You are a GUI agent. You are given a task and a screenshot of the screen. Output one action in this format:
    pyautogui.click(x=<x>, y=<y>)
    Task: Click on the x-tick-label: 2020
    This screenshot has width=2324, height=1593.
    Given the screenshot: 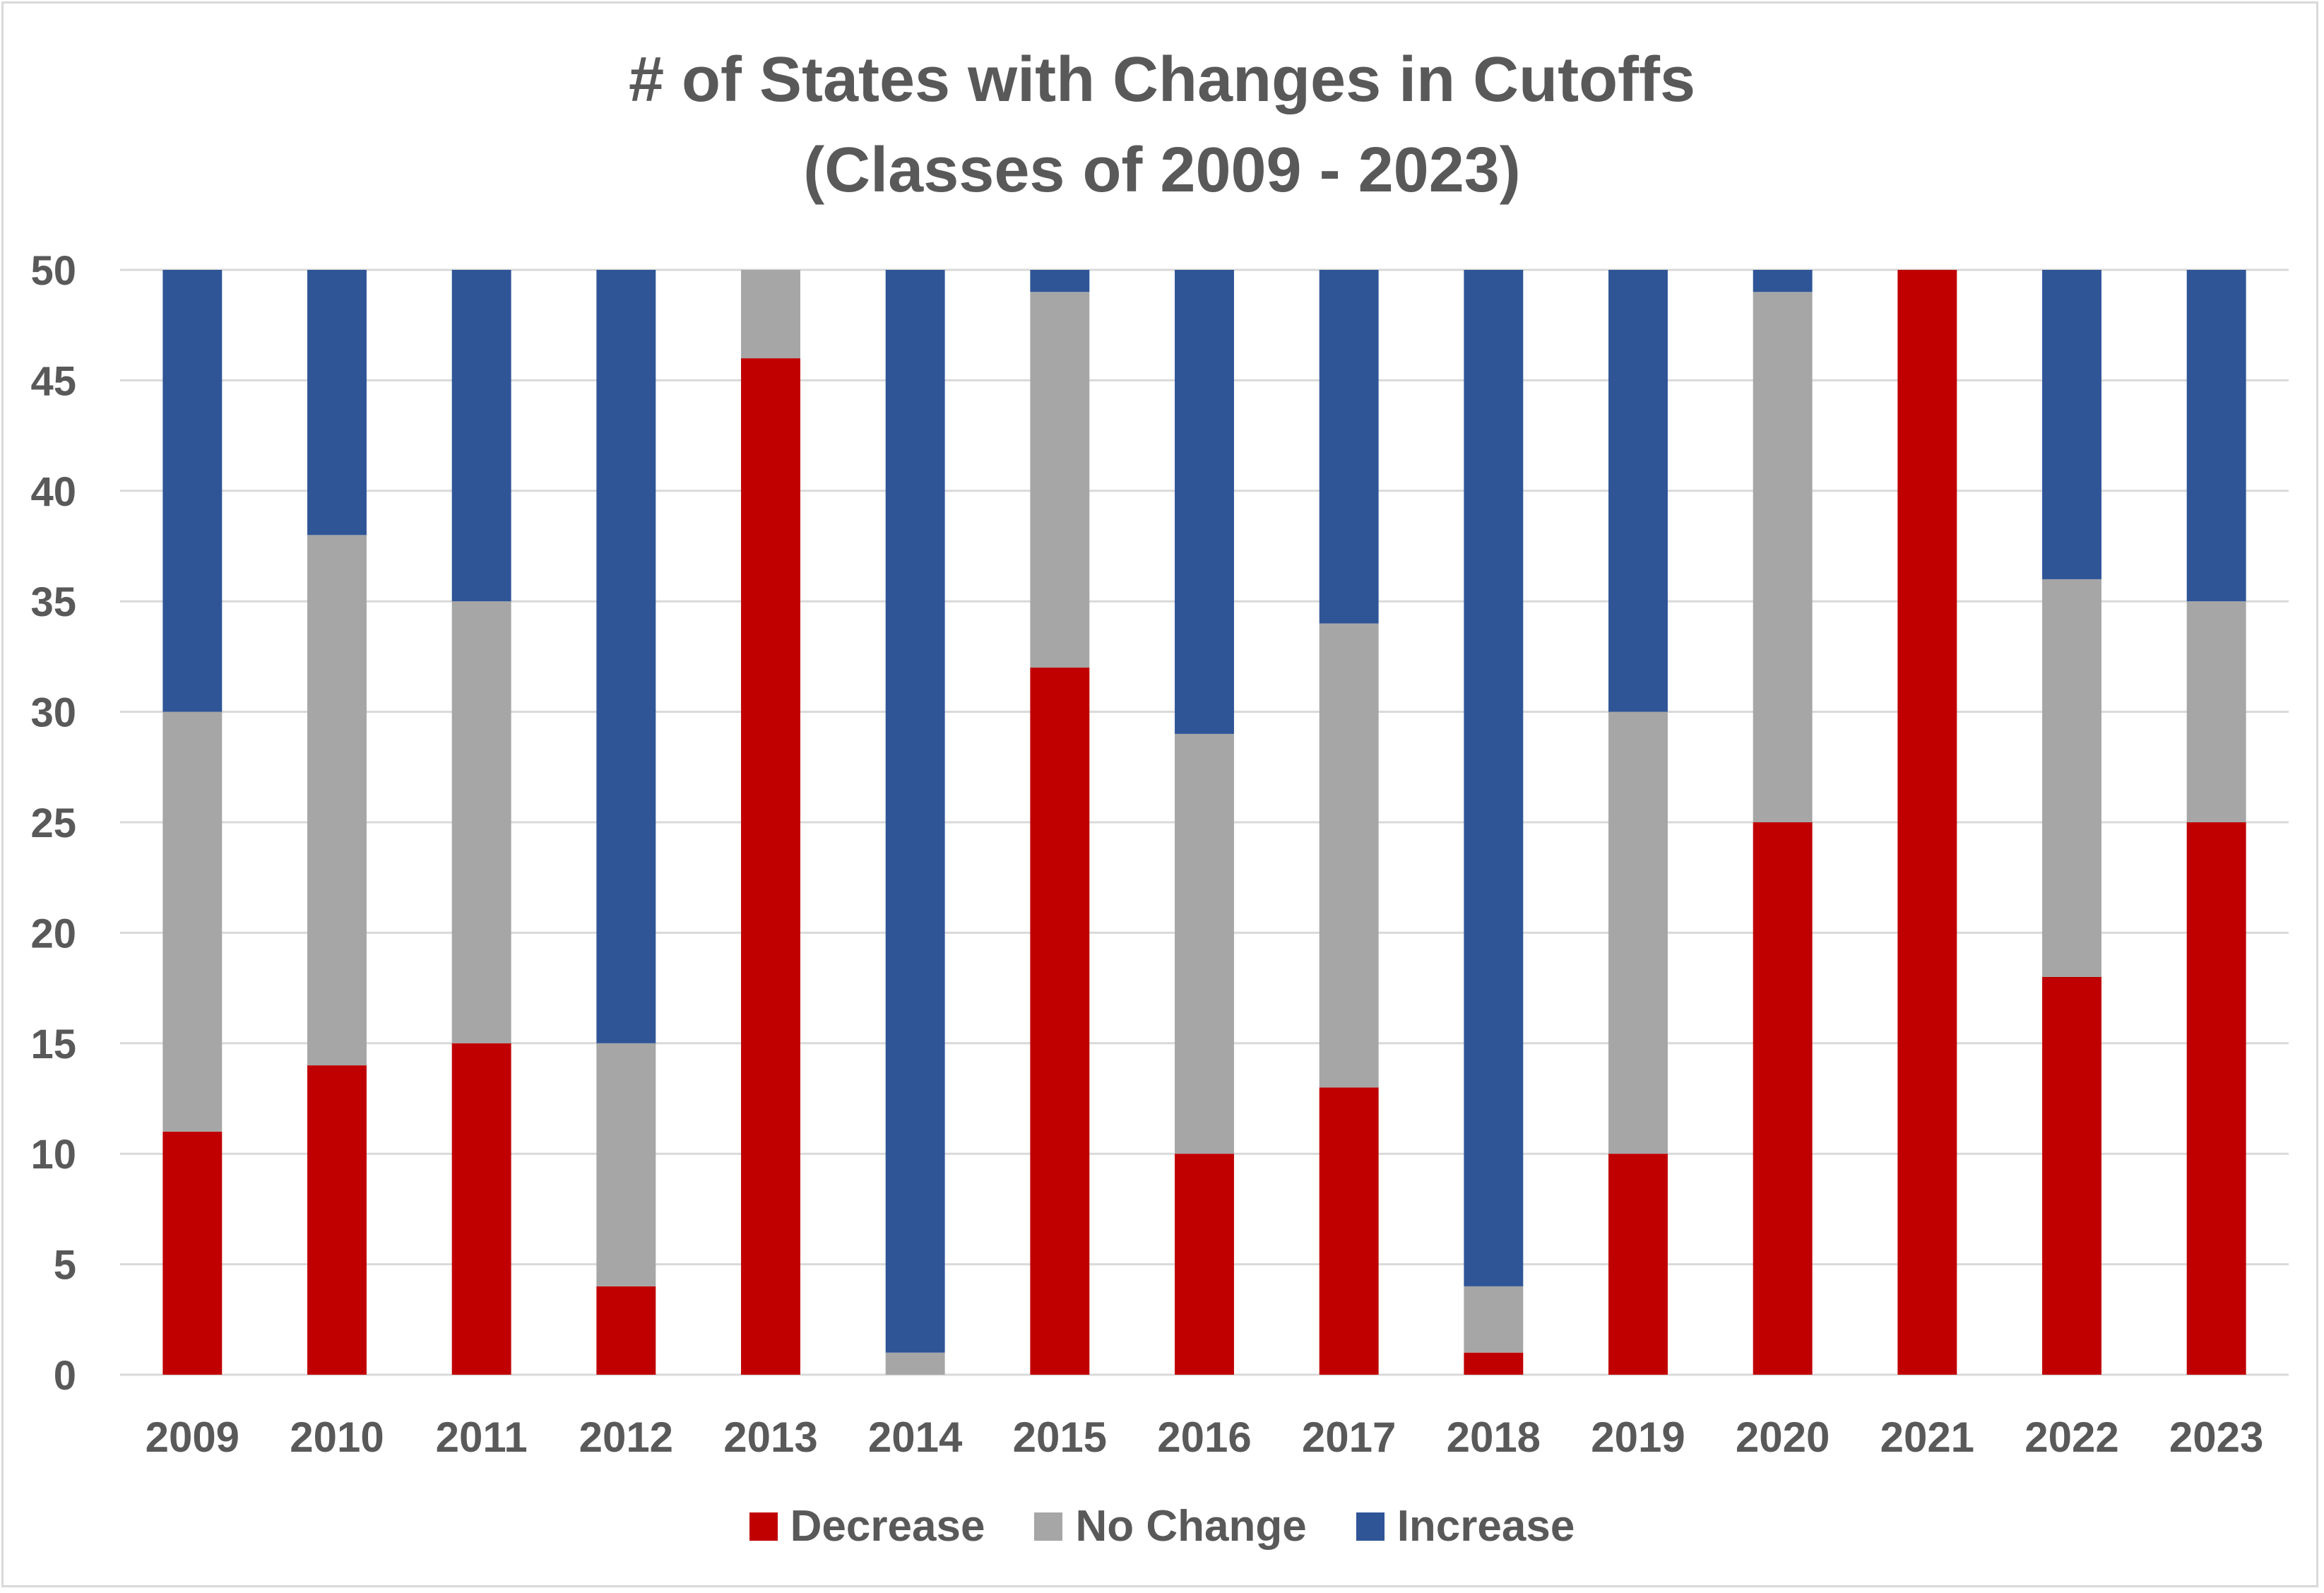 What is the action you would take?
    pyautogui.click(x=1783, y=1437)
    